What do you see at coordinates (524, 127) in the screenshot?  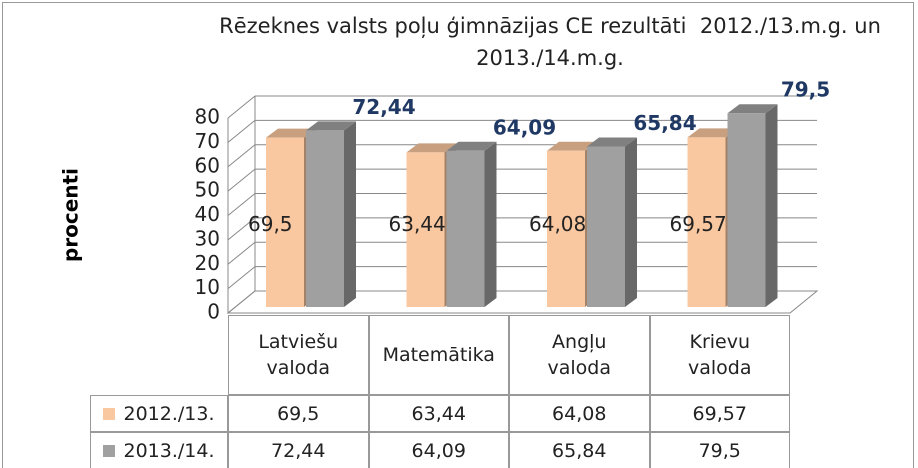 I see `data-label: 64,09` at bounding box center [524, 127].